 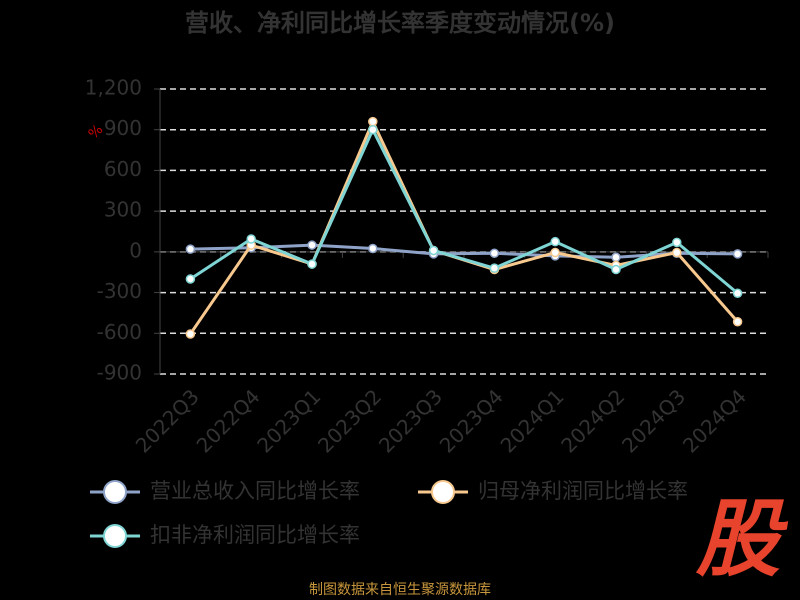 What do you see at coordinates (119, 291) in the screenshot?
I see `y-tick-label: -300` at bounding box center [119, 291].